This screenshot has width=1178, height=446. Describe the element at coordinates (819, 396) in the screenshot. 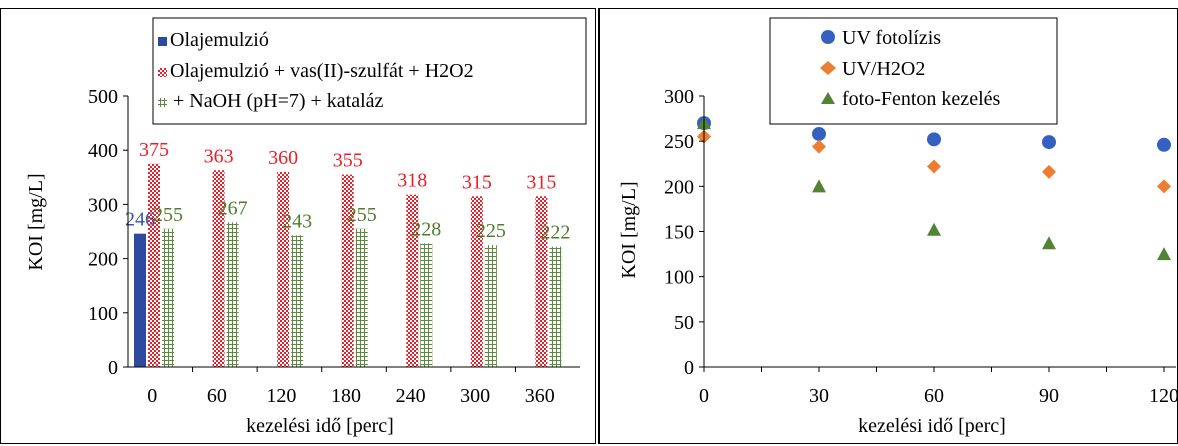

I see `x-tick-label: 30` at that location.